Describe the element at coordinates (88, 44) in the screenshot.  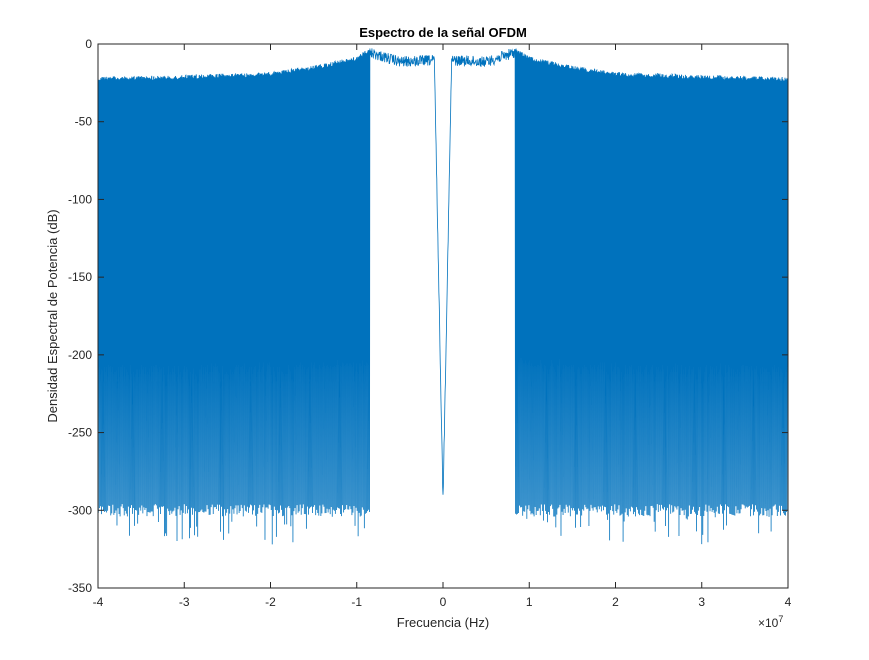
I see `y-tick-label: 0` at that location.